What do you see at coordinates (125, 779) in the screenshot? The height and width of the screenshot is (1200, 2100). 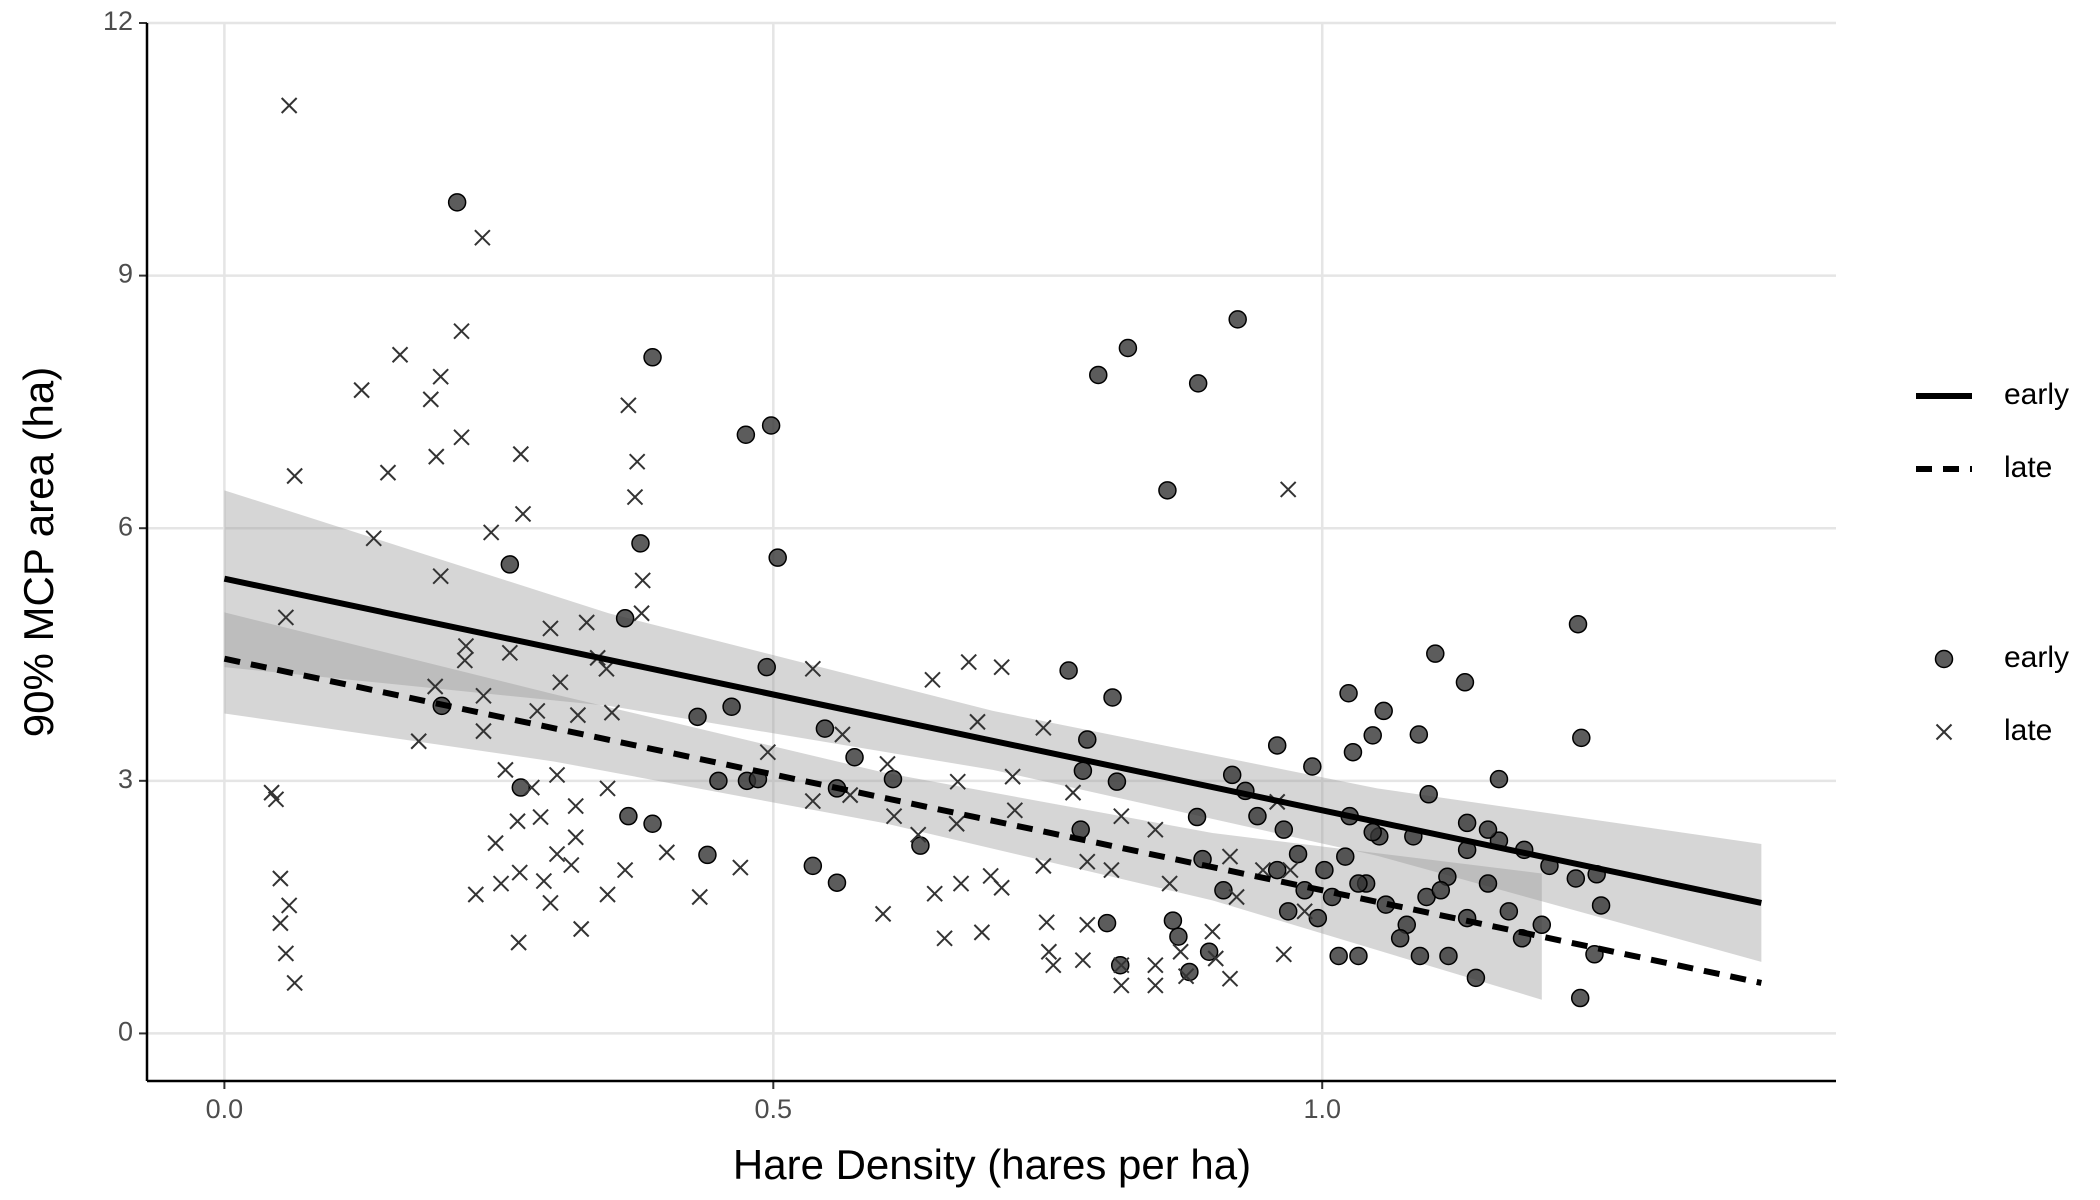 I see `y-tick-label: 3` at bounding box center [125, 779].